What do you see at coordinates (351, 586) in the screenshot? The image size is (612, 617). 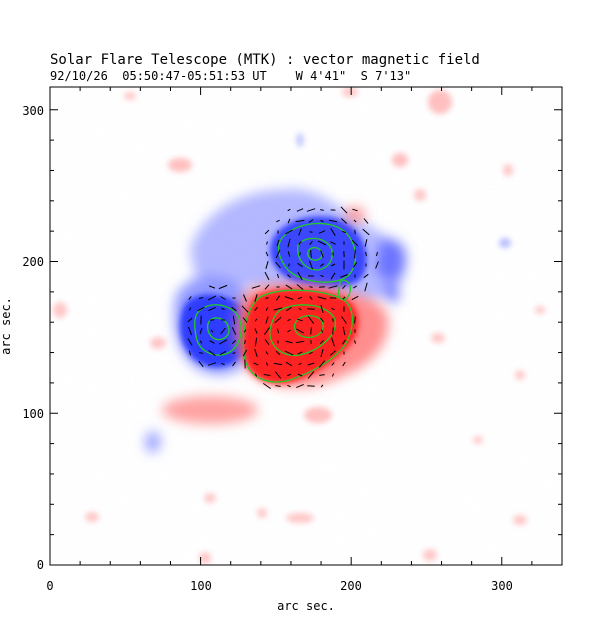 I see `x-tick-label: 200` at bounding box center [351, 586].